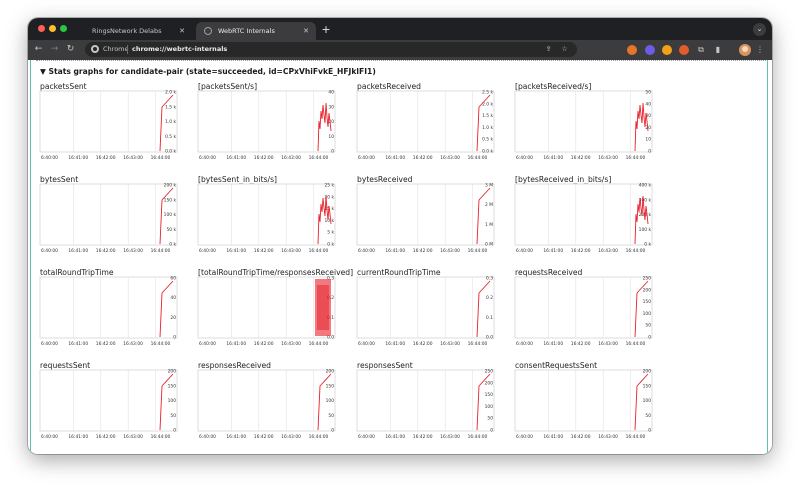 This screenshot has height=489, width=800. Describe the element at coordinates (41, 28) in the screenshot. I see `close-window-button` at that location.